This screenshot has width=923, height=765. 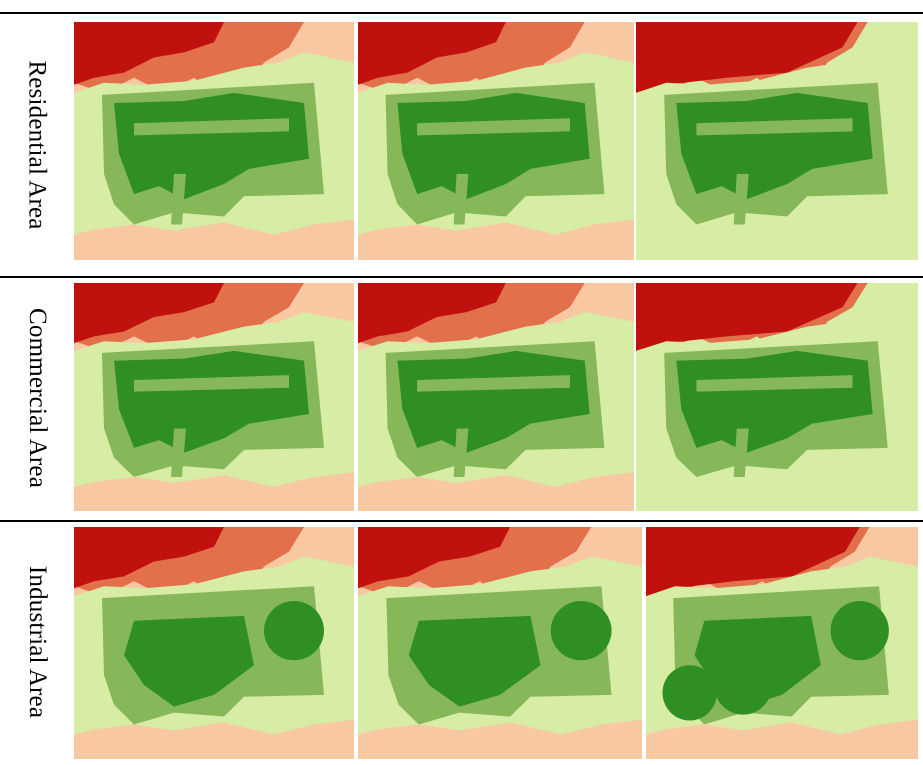 What do you see at coordinates (37, 145) in the screenshot?
I see `row-label-residential: Residential Area` at bounding box center [37, 145].